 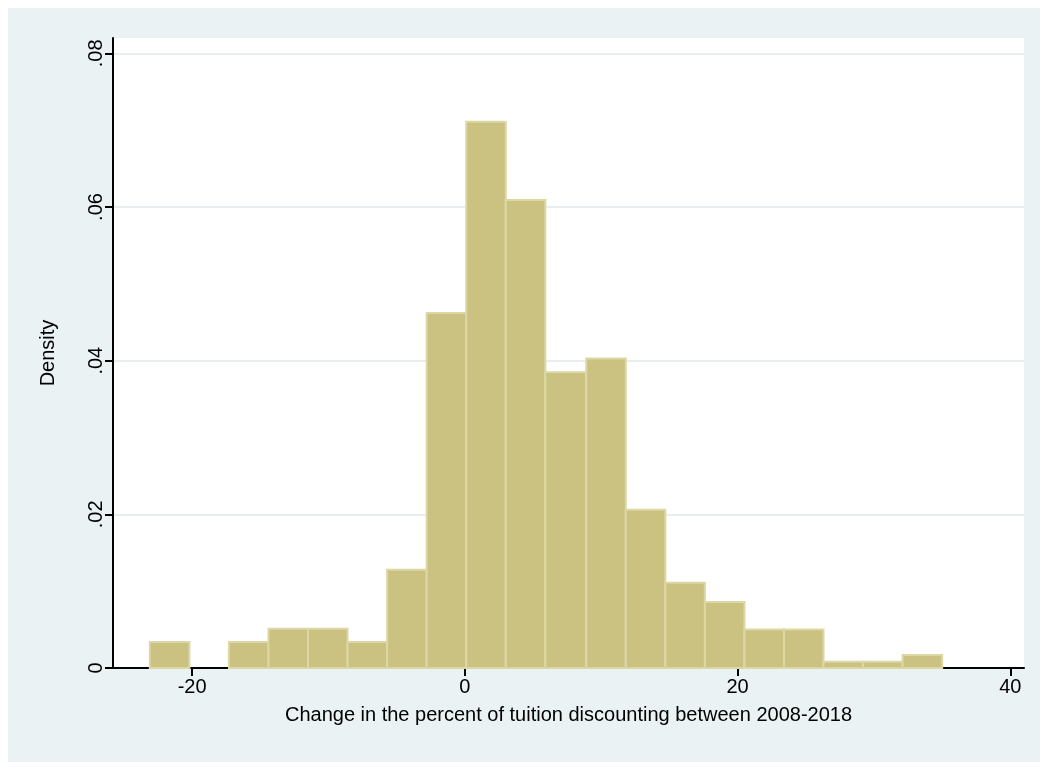 What do you see at coordinates (568, 714) in the screenshot?
I see `x-axis-title: Change in the percent of tuition discounting between 2008-2018` at bounding box center [568, 714].